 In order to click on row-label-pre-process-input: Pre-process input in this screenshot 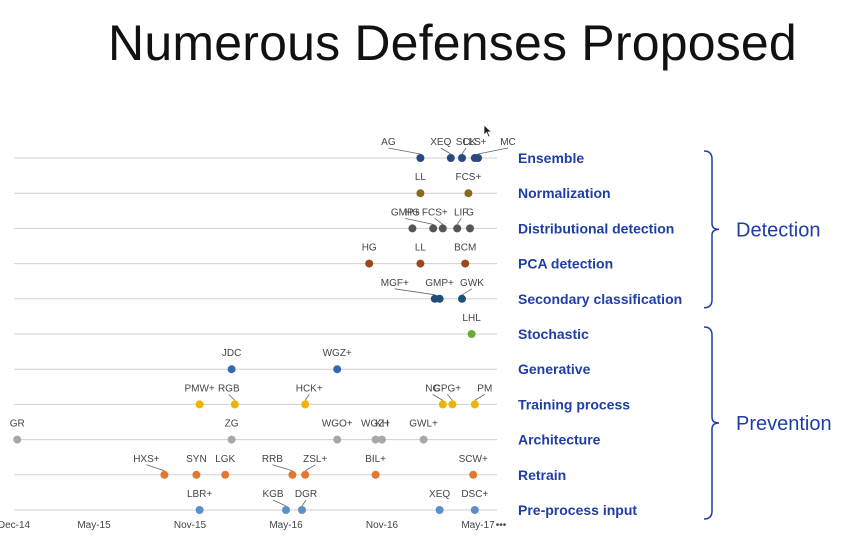, I will do `click(577, 510)`.